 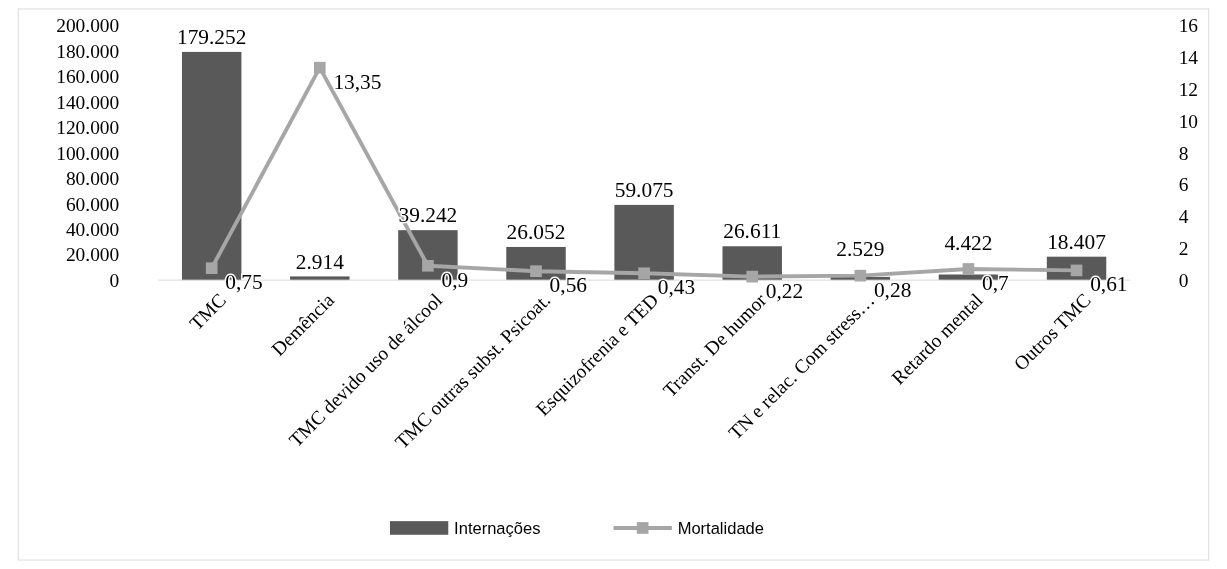 What do you see at coordinates (1077, 241) in the screenshot?
I see `data-label: 18.407` at bounding box center [1077, 241].